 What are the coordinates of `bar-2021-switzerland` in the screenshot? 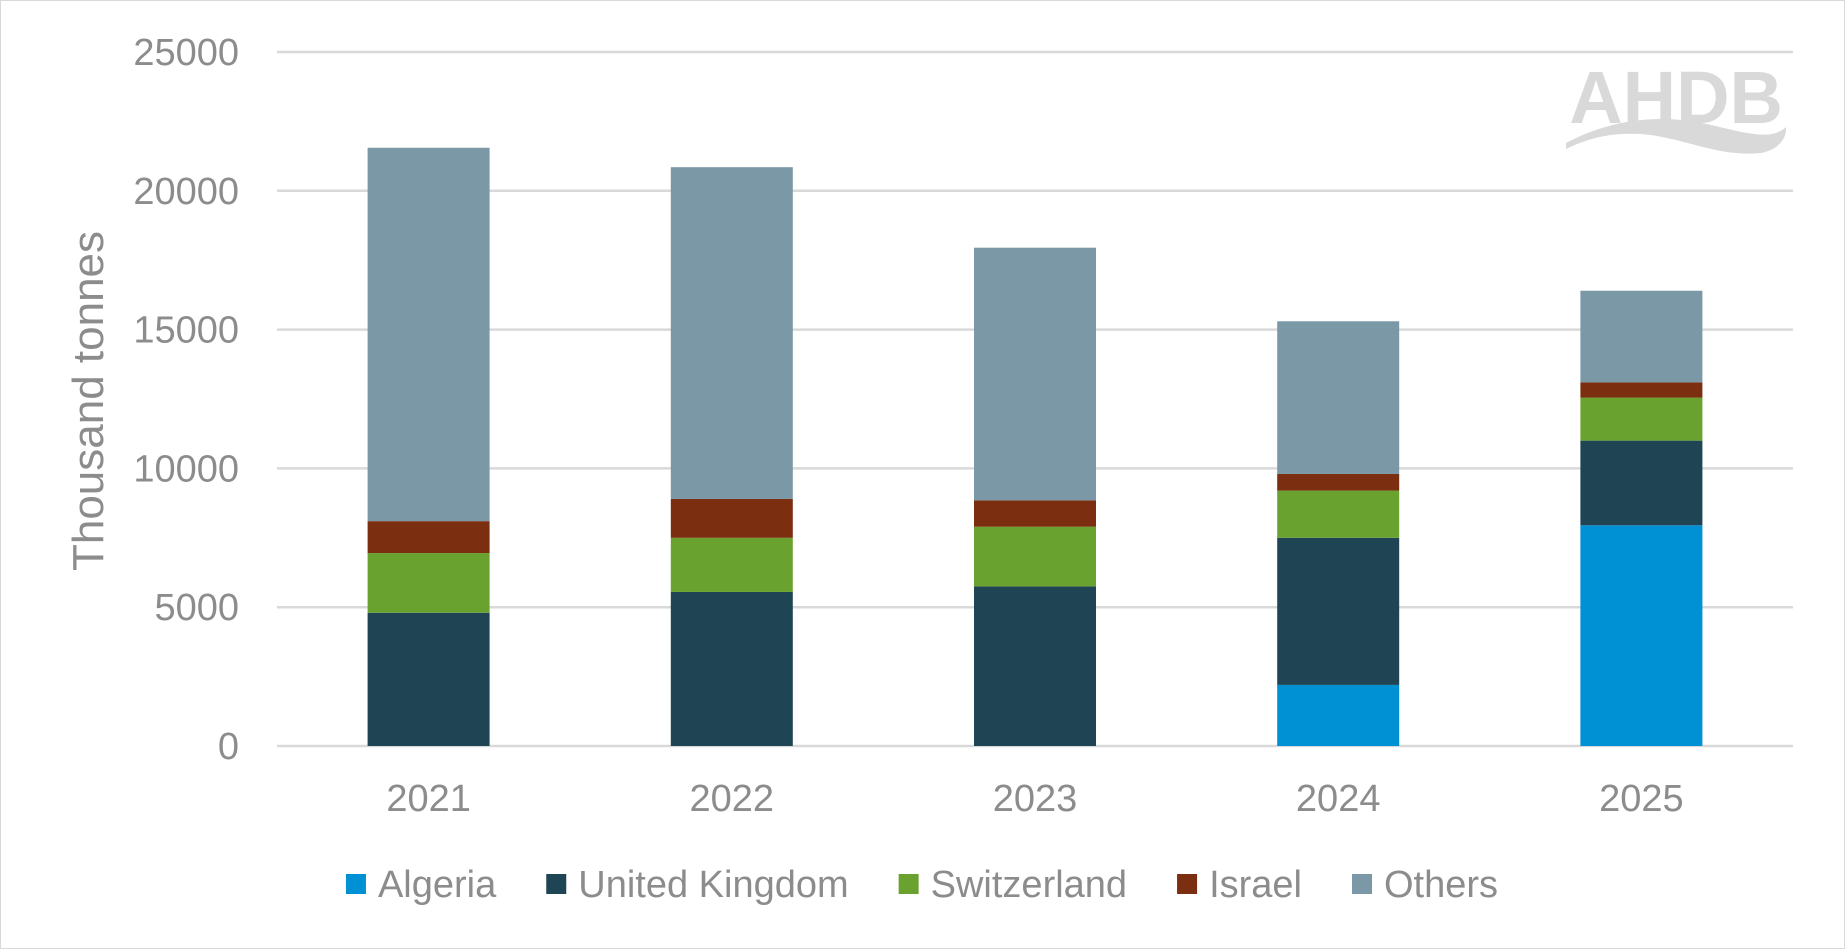 It's located at (428, 583).